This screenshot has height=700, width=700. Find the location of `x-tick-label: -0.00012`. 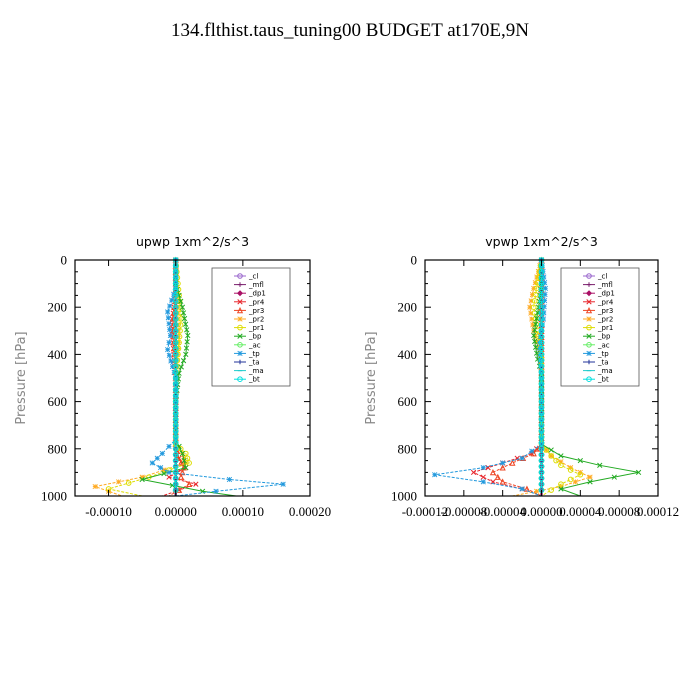

x-tick-label: -0.00012 is located at coordinates (425, 511).